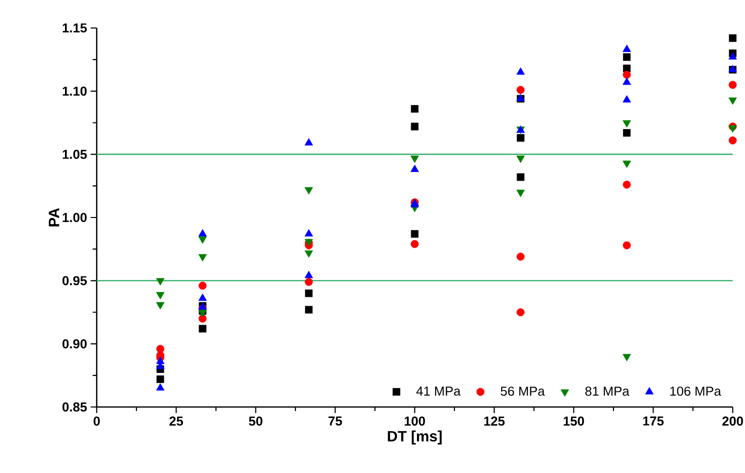 Image resolution: width=745 pixels, height=473 pixels. What do you see at coordinates (414, 421) in the screenshot?
I see `x-tick-label: 100` at bounding box center [414, 421].